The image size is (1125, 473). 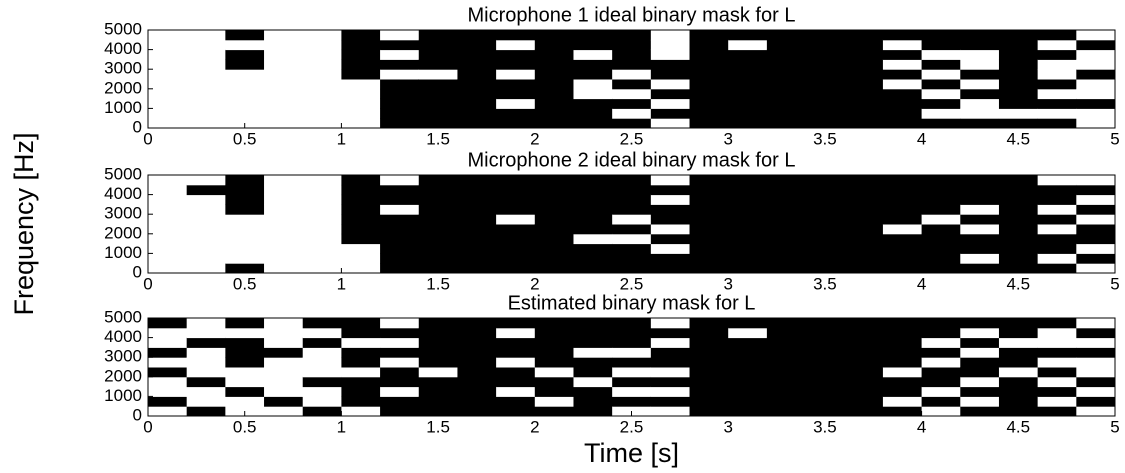 What do you see at coordinates (123, 48) in the screenshot?
I see `y-tick-label: 4000` at bounding box center [123, 48].